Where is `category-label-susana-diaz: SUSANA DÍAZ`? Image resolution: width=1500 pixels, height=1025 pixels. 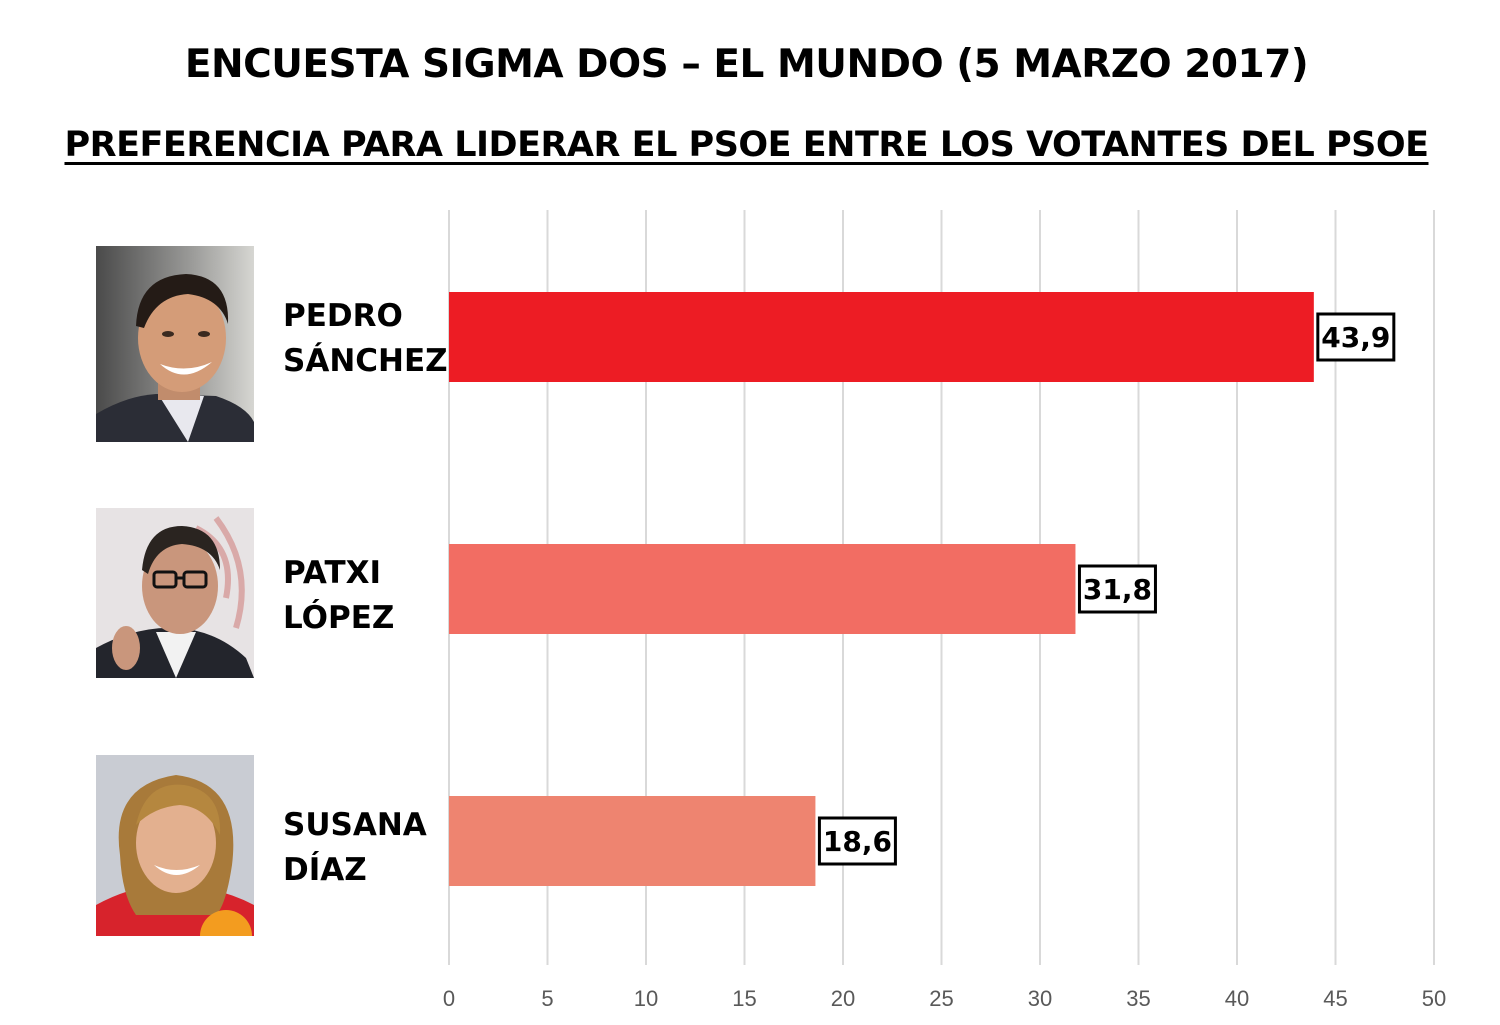 category-label-susana-diaz: SUSANA DÍAZ is located at coordinates (368, 848).